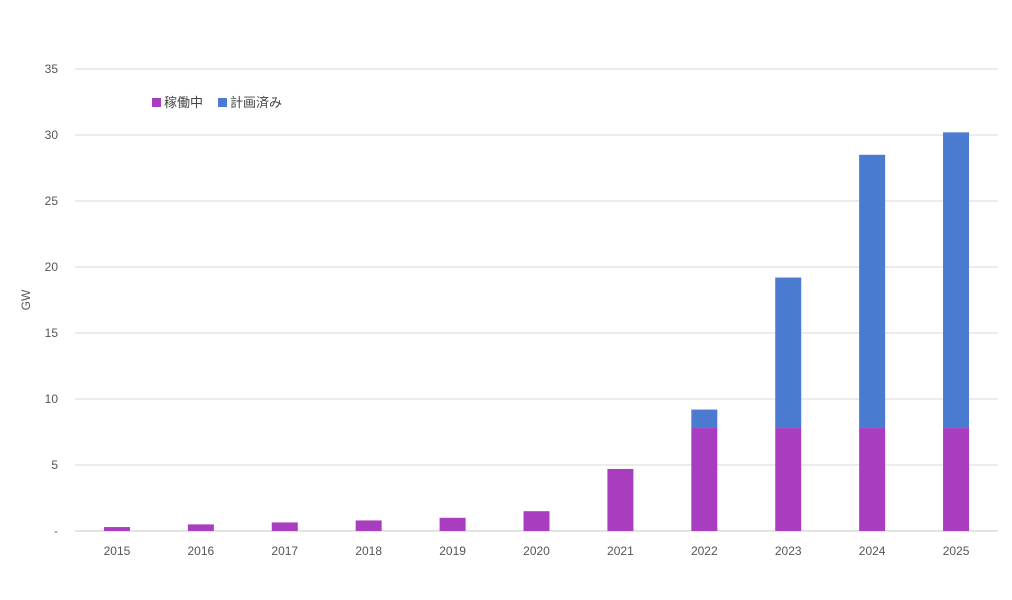 Image resolution: width=1012 pixels, height=600 pixels. What do you see at coordinates (52, 135) in the screenshot?
I see `y-tick-label: 30` at bounding box center [52, 135].